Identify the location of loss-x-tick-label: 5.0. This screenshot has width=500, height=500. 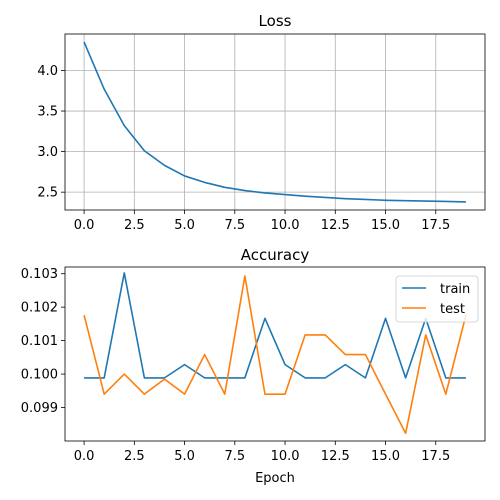
(184, 225).